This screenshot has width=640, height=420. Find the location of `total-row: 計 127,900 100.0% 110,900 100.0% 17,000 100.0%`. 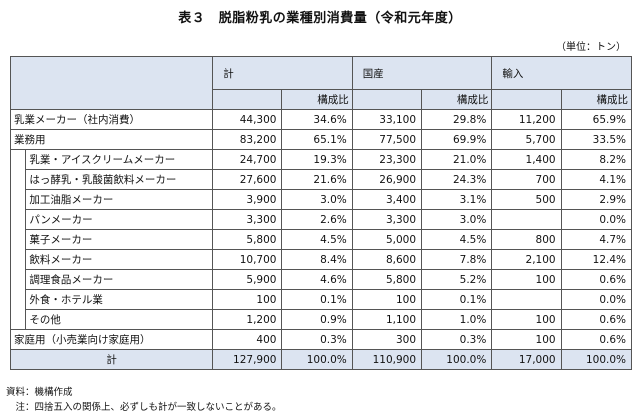

total-row: 計 127,900 100.0% 110,900 100.0% 17,000 100.0% is located at coordinates (321, 359).